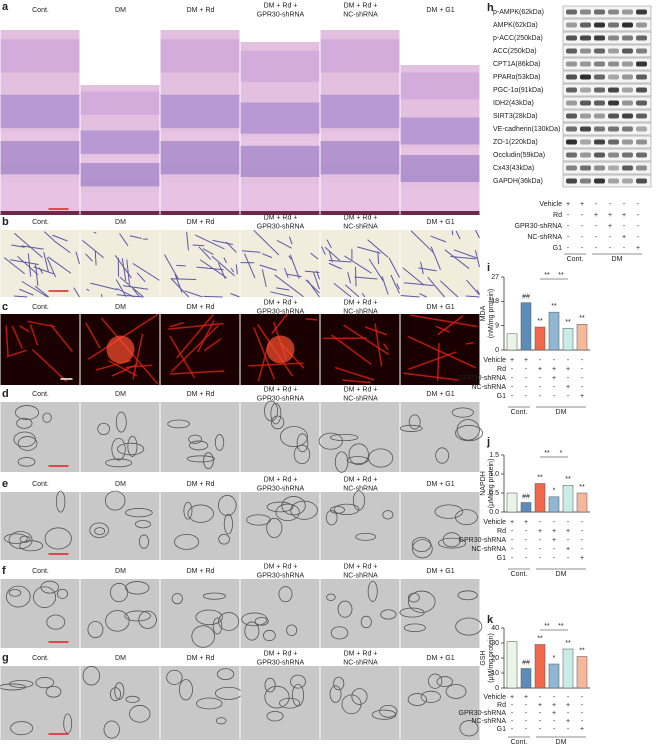 The image size is (669, 751). What do you see at coordinates (120, 10) in the screenshot?
I see `column-label: DM` at bounding box center [120, 10].